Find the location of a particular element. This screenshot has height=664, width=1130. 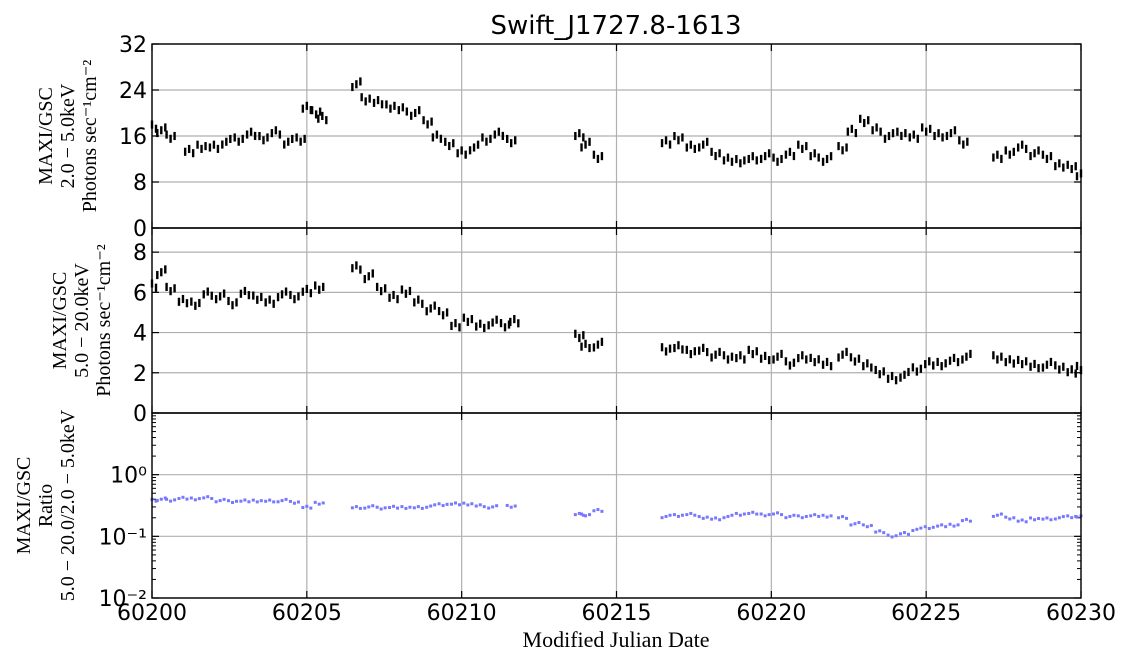

y-tick-label: 10⁰ is located at coordinates (128, 476).